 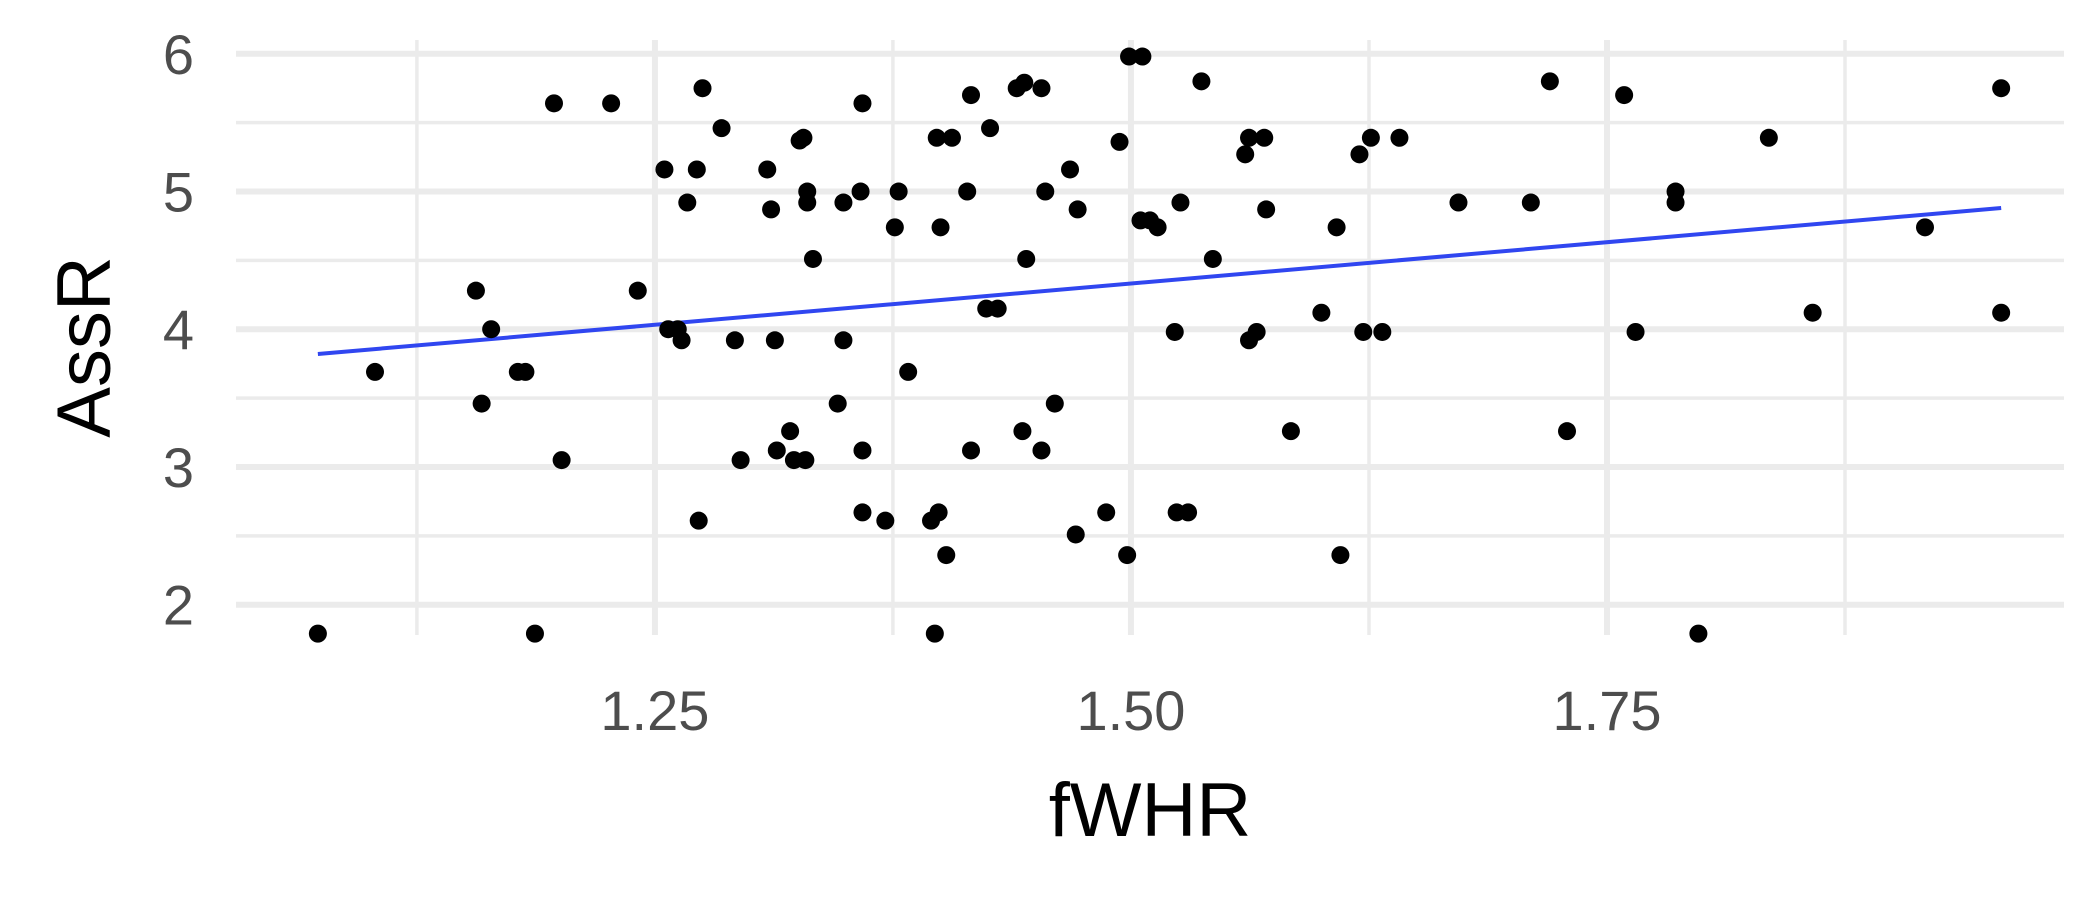 I want to click on y-axis-tick-labels: 2 3 4 5 6, so click(x=178, y=330).